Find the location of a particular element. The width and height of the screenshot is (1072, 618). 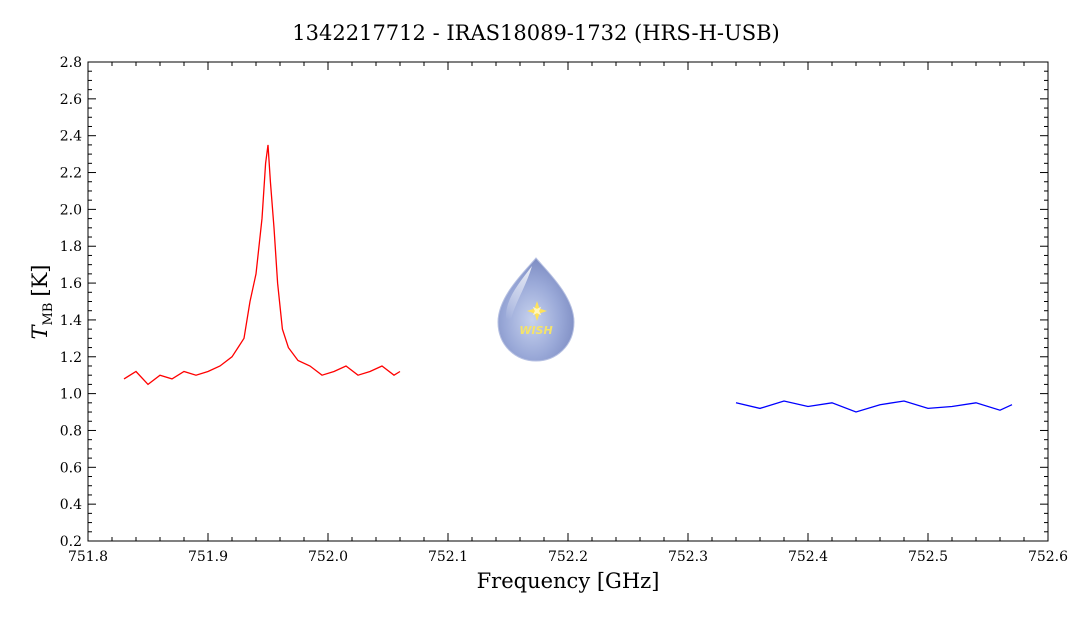

y-tick-label: 1.8 is located at coordinates (71, 247).